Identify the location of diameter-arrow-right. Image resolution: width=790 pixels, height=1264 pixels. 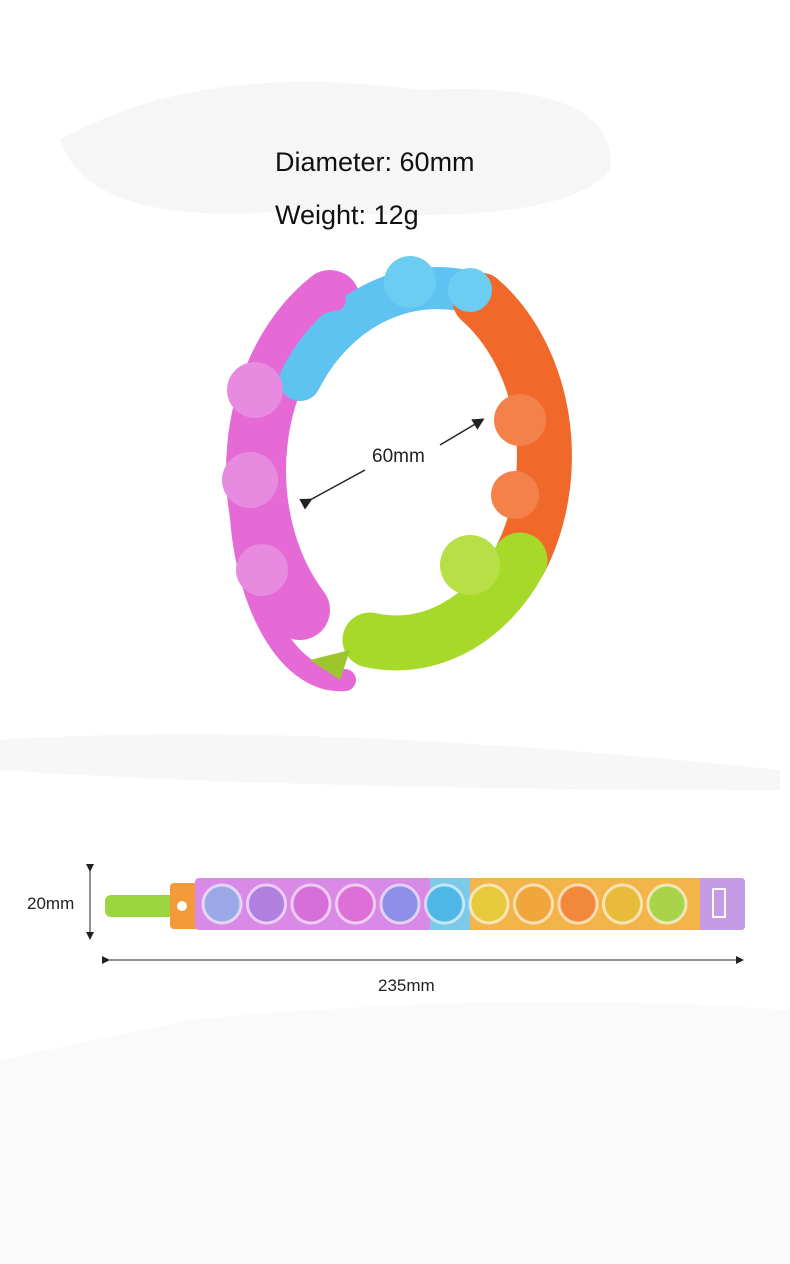
(462, 432).